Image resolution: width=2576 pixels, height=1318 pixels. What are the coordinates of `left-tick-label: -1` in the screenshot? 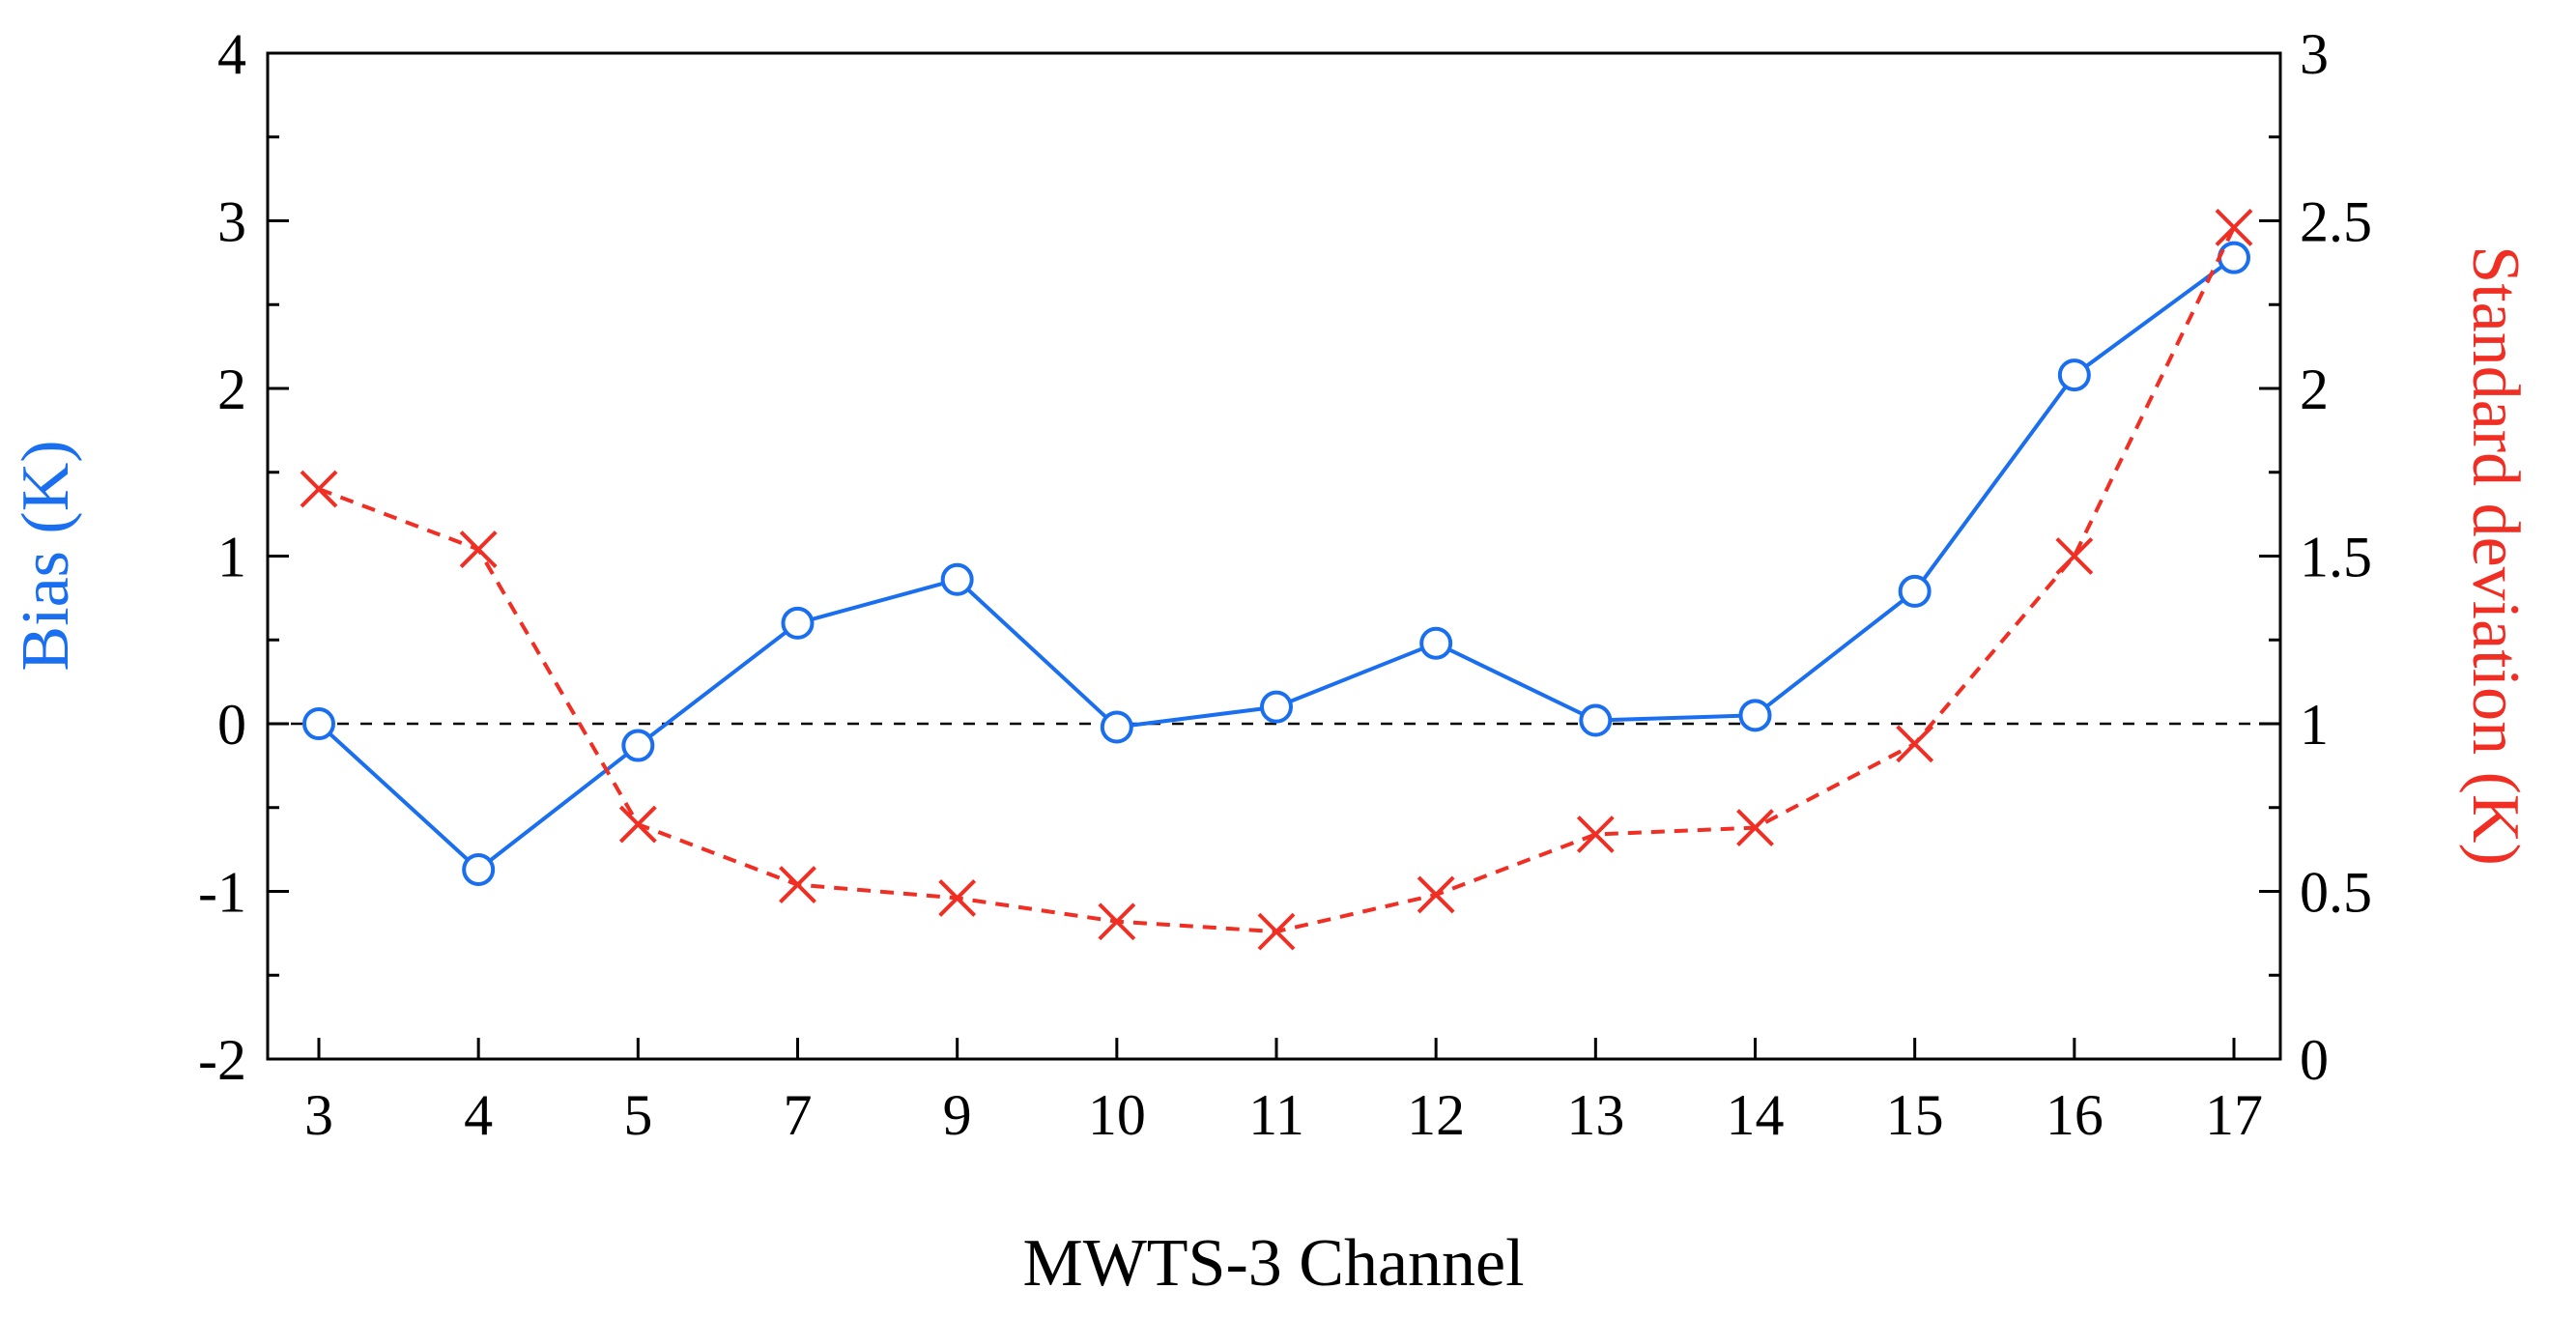 It's located at (222, 893).